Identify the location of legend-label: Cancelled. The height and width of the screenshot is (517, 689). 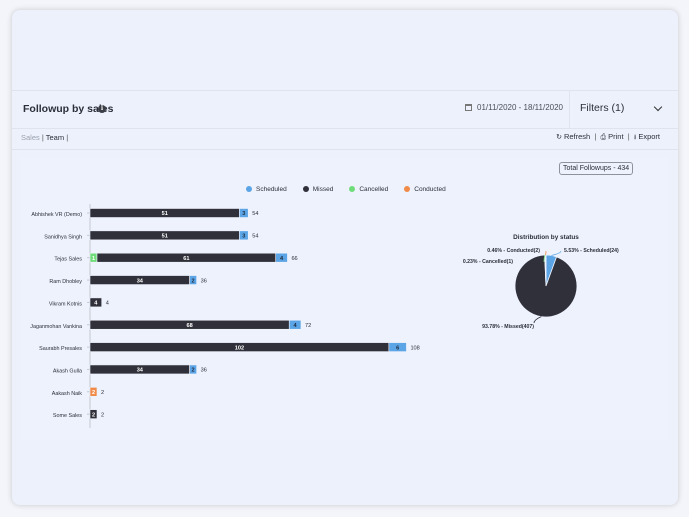
(374, 189).